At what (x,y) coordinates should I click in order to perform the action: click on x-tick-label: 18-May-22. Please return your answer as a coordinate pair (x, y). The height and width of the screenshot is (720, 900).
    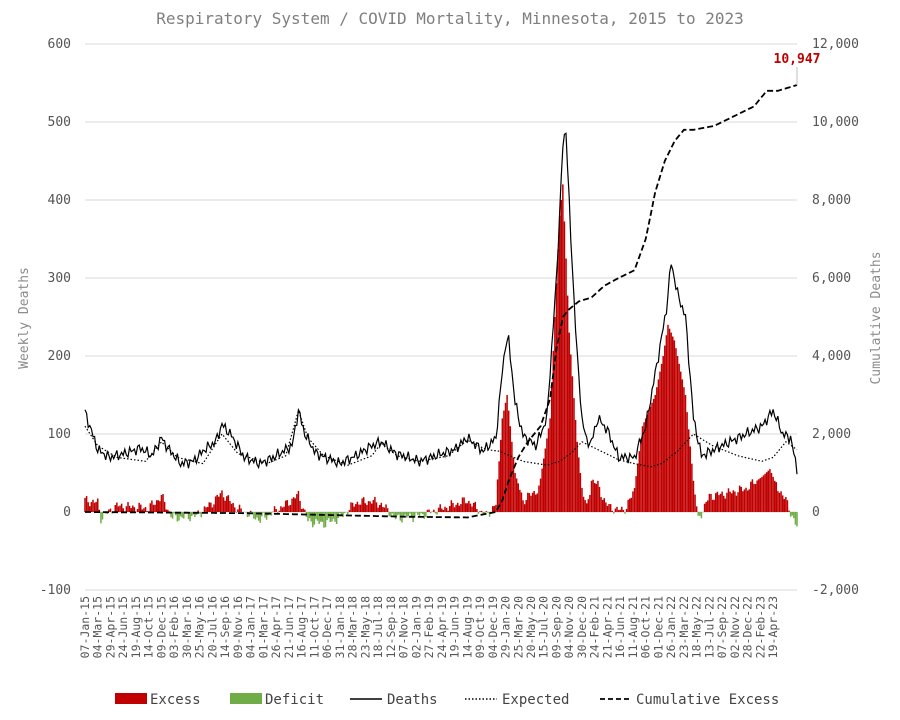
    Looking at the image, I should click on (697, 627).